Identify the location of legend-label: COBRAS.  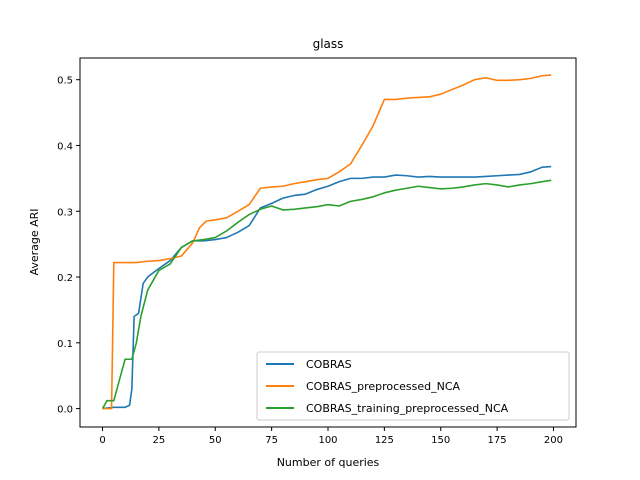
(329, 364).